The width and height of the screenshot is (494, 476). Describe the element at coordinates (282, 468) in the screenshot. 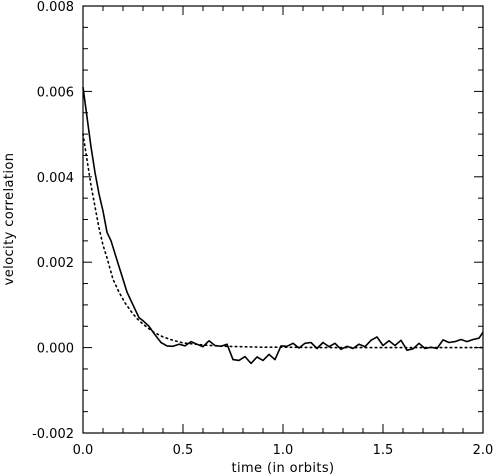

I see `x-axis-label: time (in orbits)` at that location.